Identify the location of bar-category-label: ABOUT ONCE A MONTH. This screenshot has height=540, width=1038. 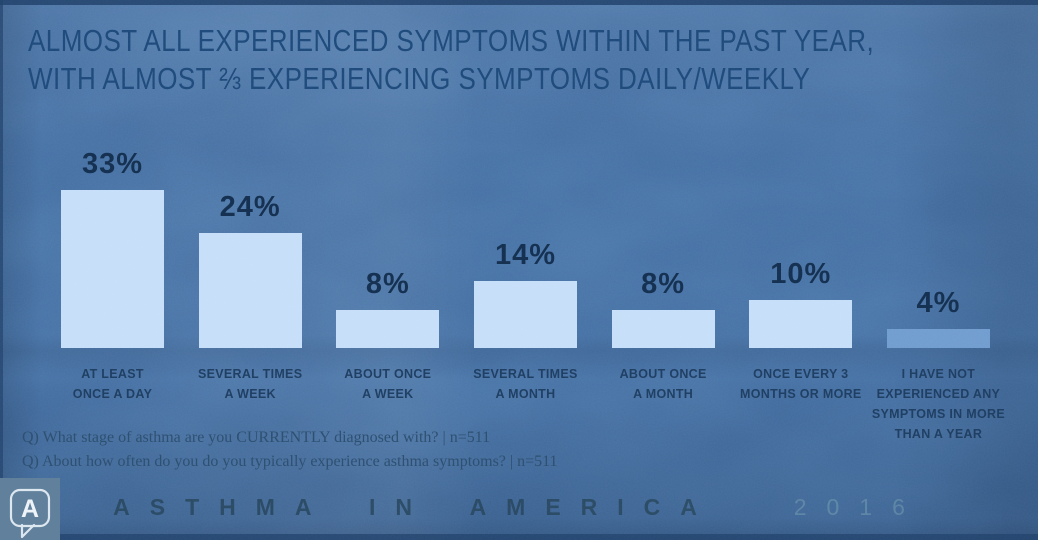
(663, 384).